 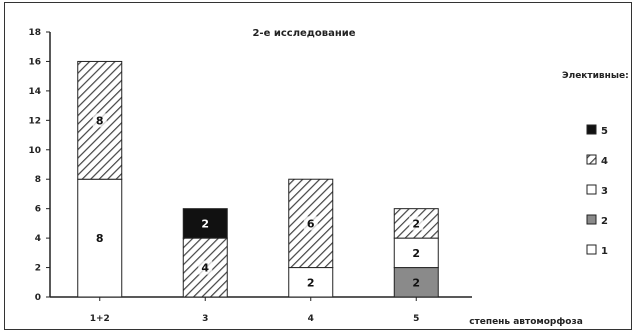 What do you see at coordinates (311, 319) in the screenshot?
I see `x-tick-label: 4` at bounding box center [311, 319].